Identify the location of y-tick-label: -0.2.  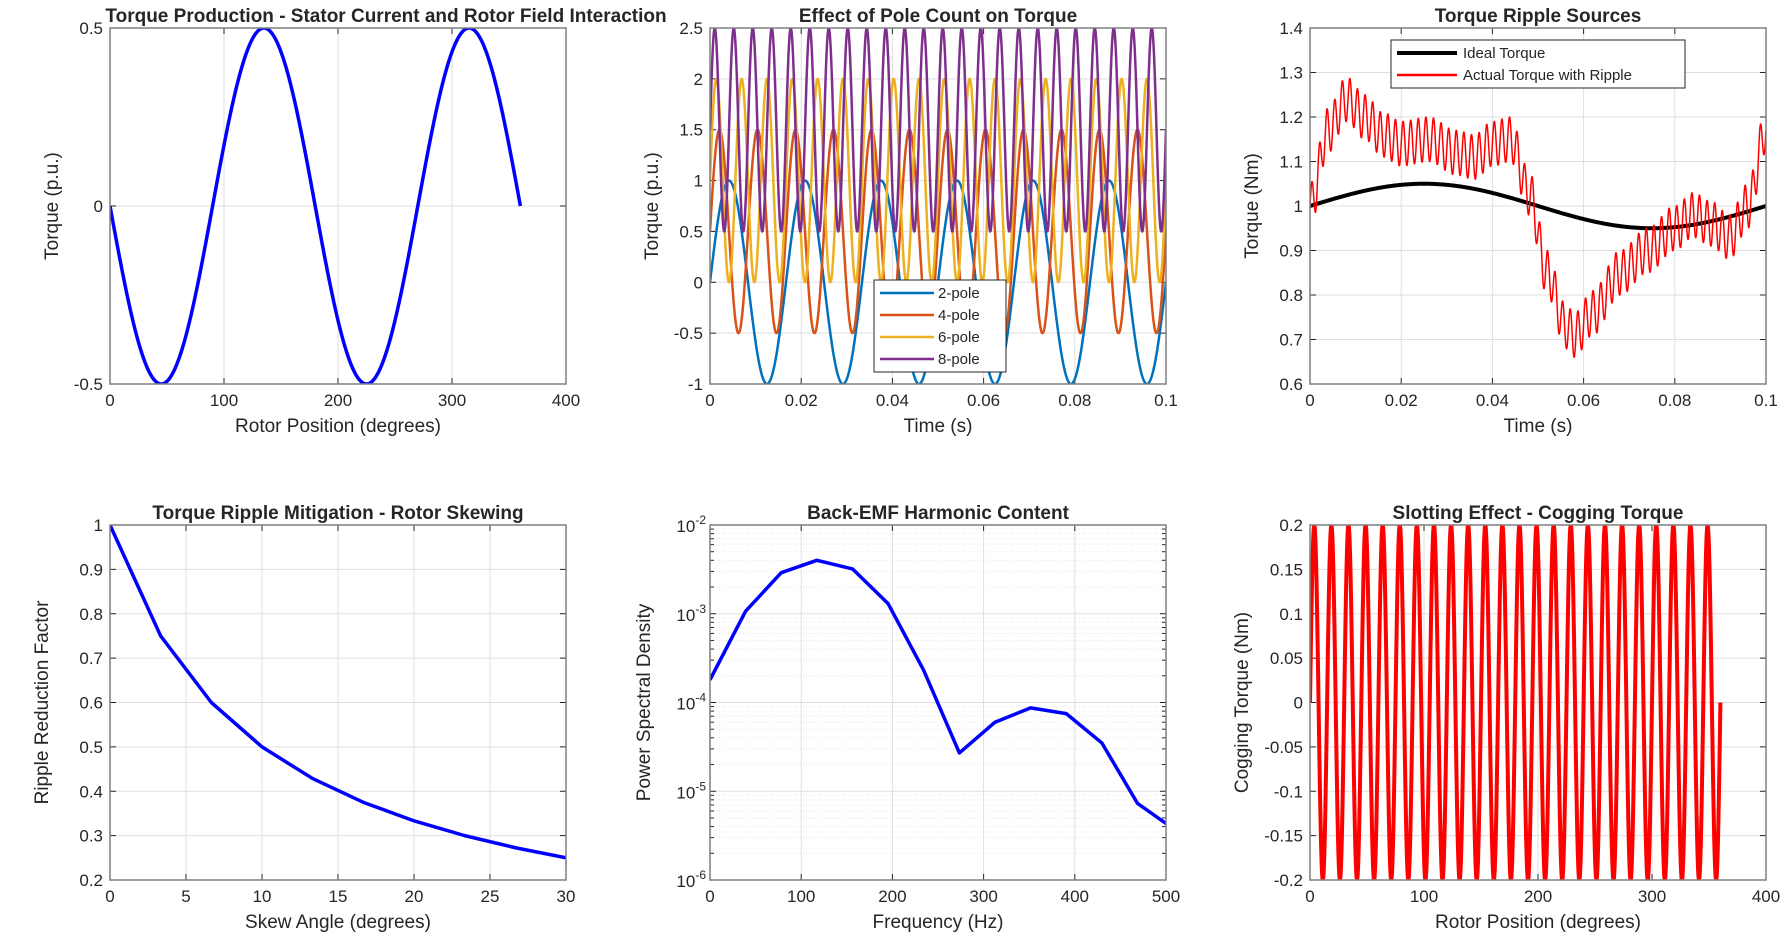
(1288, 880).